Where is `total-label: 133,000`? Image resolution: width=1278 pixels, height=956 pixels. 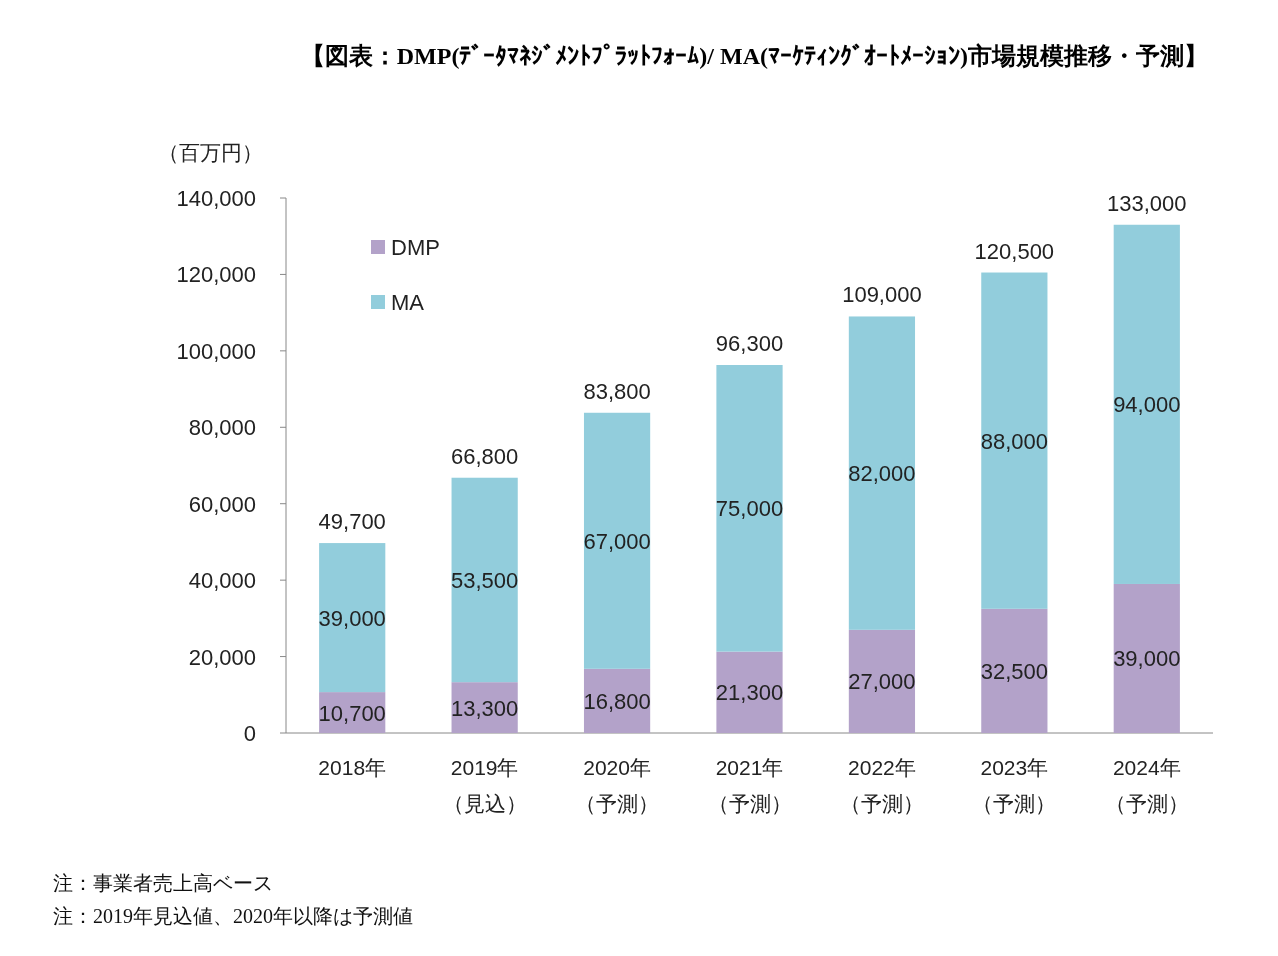 total-label: 133,000 is located at coordinates (1147, 203).